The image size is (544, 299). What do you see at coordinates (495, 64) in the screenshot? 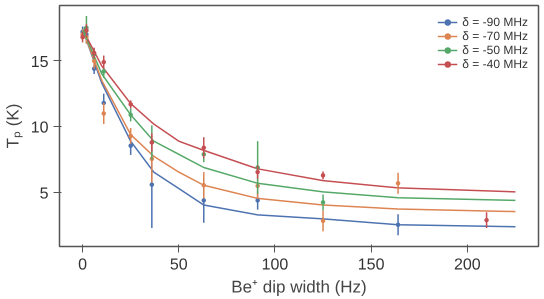
I see `legend-label: δ = -40 MHz` at bounding box center [495, 64].